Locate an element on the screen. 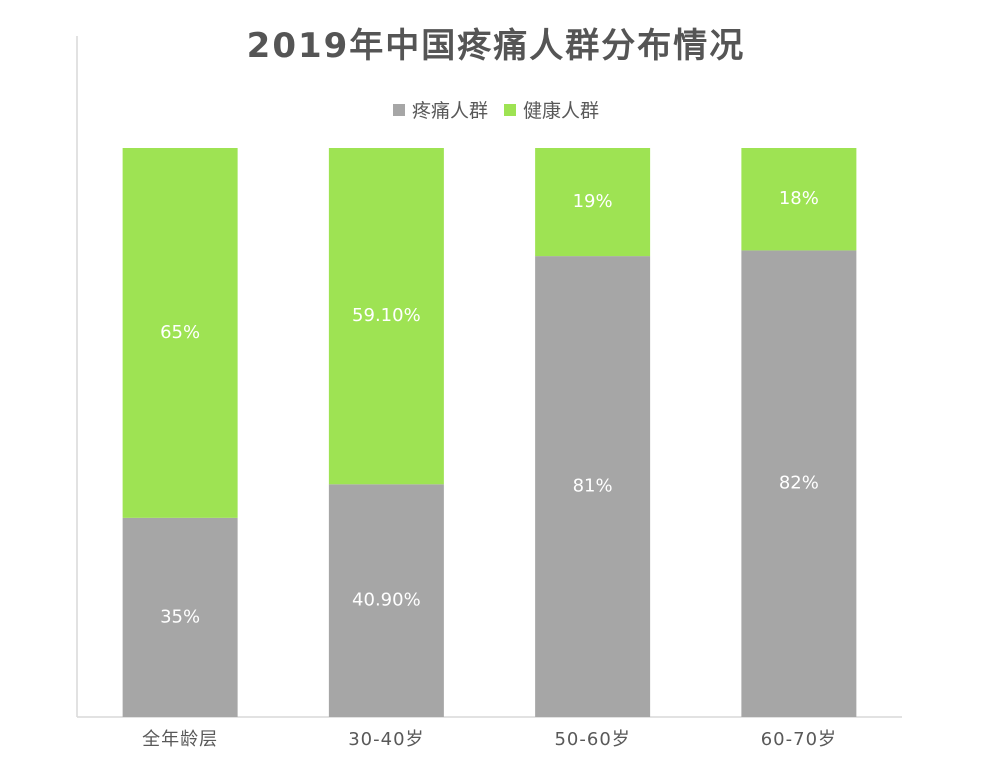  data-label-healthy-3: 18% is located at coordinates (799, 198).